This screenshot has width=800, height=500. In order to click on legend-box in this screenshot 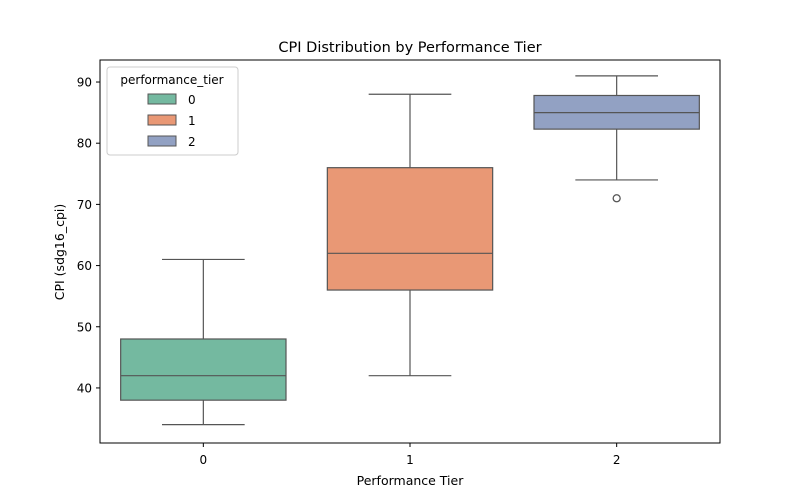, I will do `click(172, 111)`.